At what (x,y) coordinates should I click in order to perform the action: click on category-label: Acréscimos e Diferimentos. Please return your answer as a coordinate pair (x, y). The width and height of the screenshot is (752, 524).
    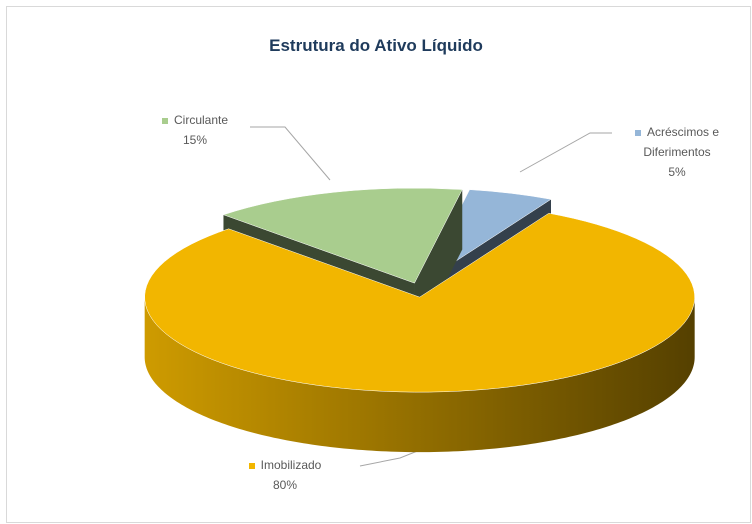
    Looking at the image, I should click on (681, 142).